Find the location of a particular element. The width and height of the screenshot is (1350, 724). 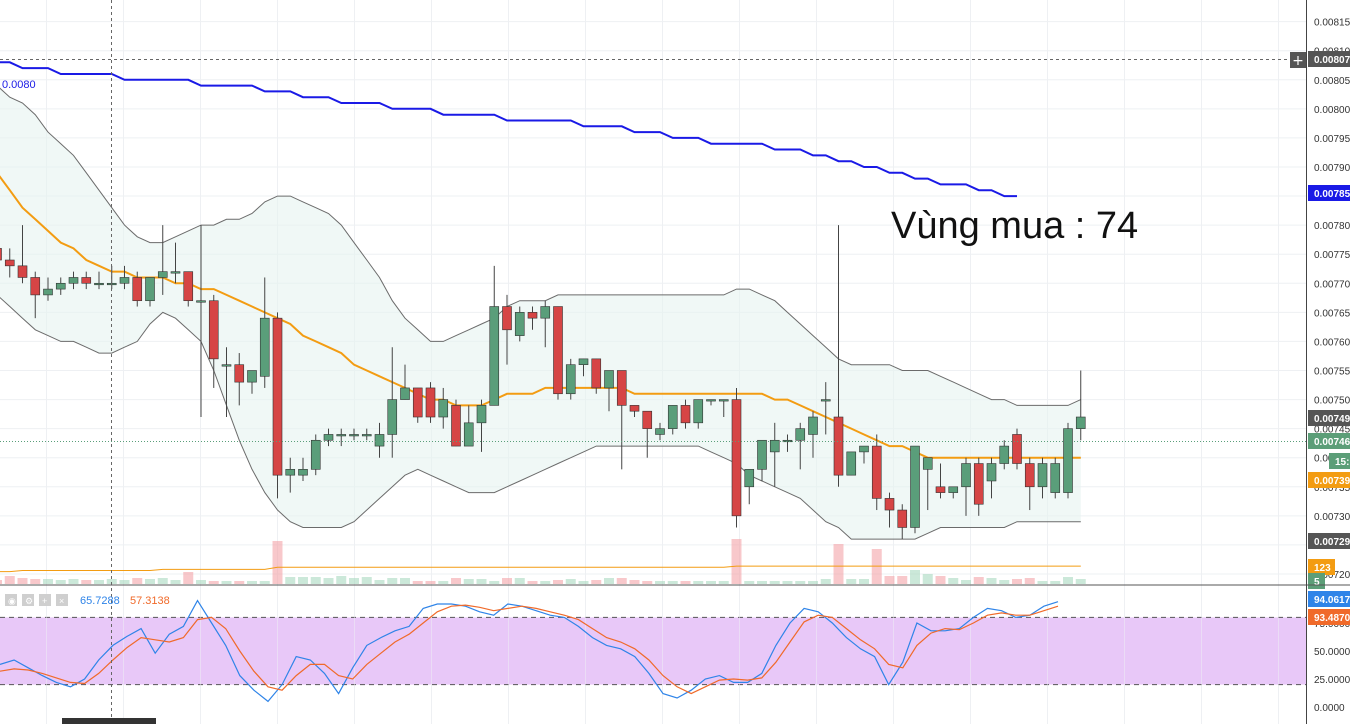

osc-tag-label: 94.0617 is located at coordinates (1332, 600).